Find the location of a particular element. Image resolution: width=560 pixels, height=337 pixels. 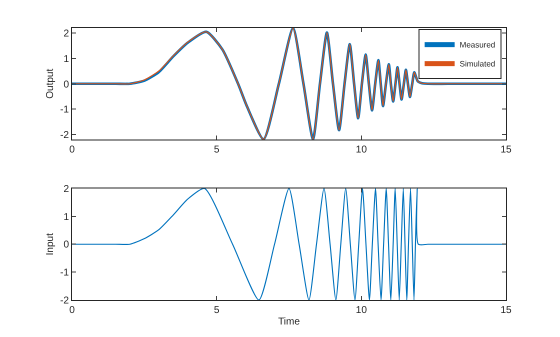

legend-label: Simulated is located at coordinates (478, 64).